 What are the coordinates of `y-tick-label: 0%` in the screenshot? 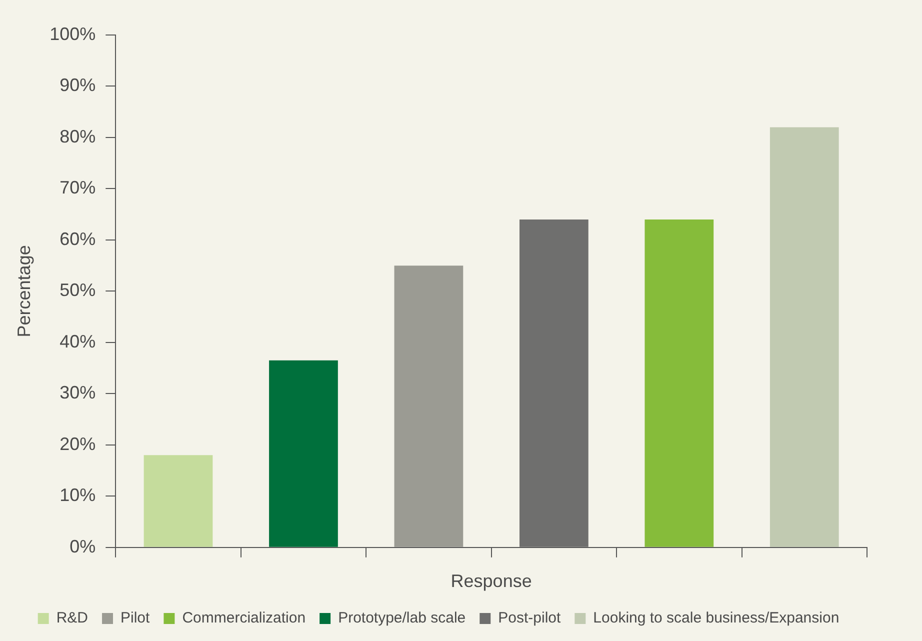 It's located at (83, 546).